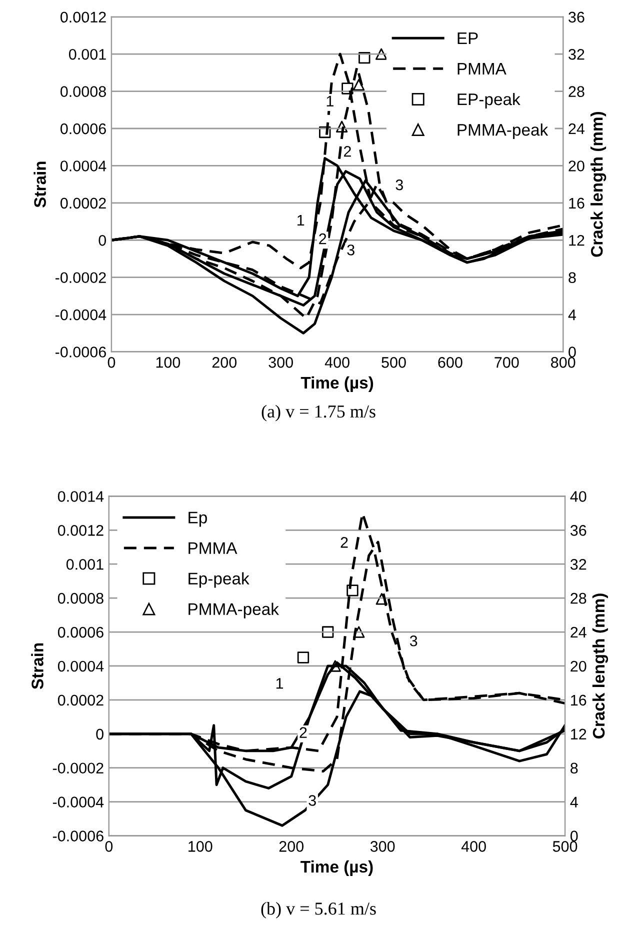  What do you see at coordinates (112, 362) in the screenshot?
I see `x-tick-label: 0` at bounding box center [112, 362].